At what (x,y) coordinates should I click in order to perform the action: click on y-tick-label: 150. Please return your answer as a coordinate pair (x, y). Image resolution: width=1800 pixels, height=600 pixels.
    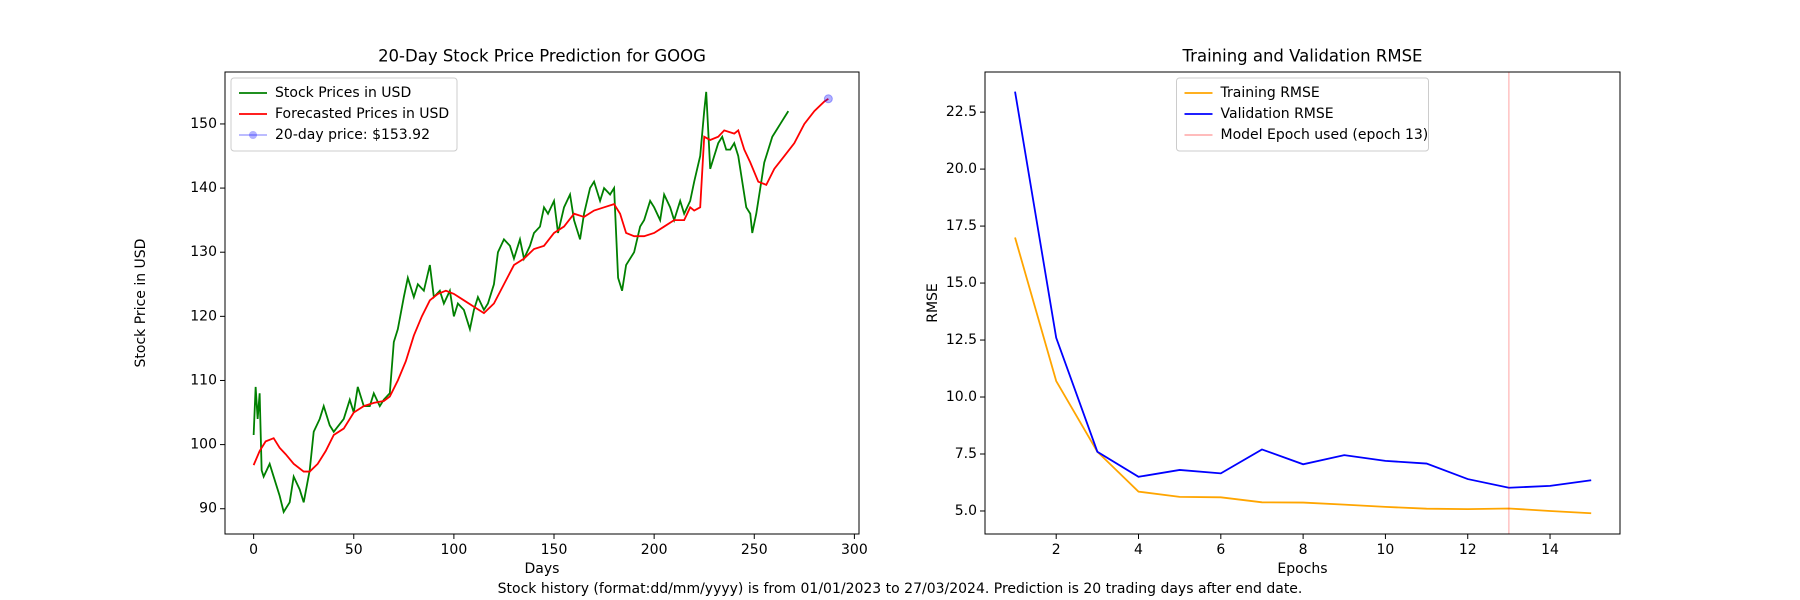
    Looking at the image, I should click on (203, 124).